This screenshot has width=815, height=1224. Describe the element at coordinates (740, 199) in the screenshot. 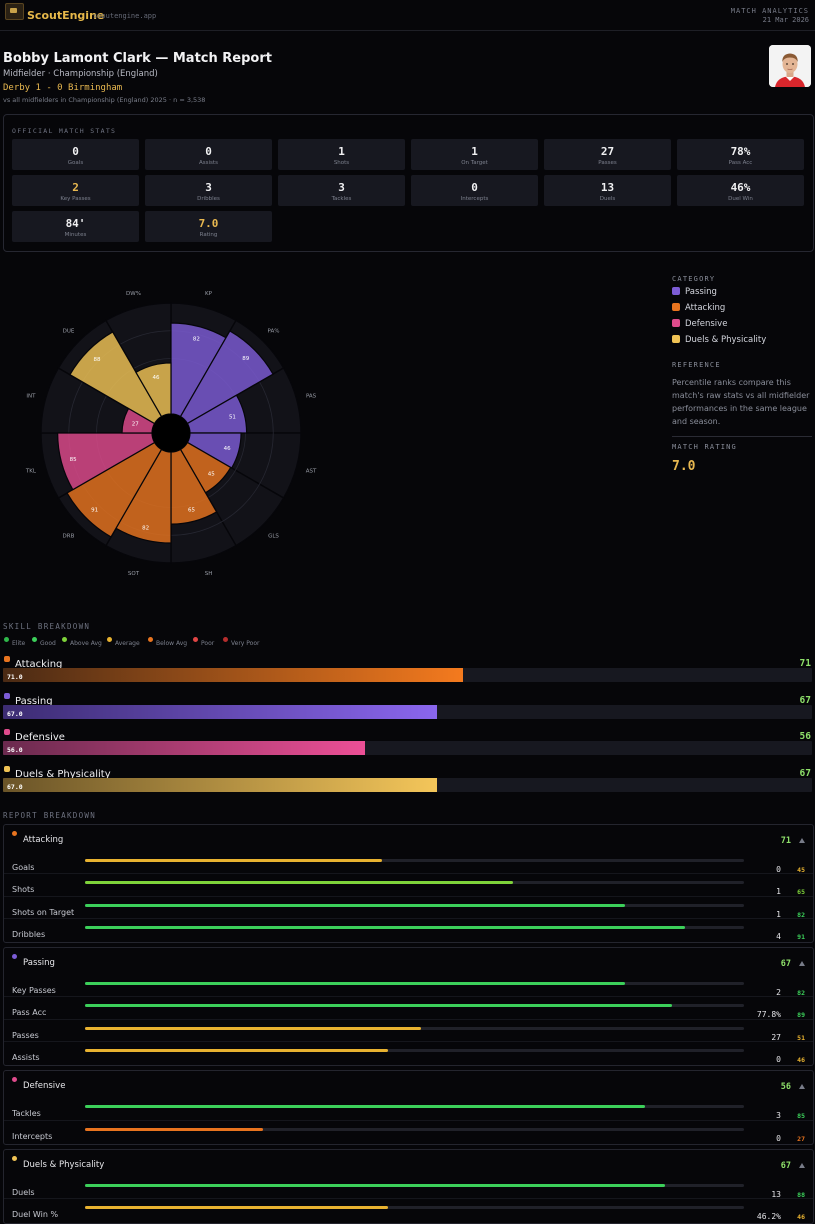

I see `stat-label: Duel Win` at that location.